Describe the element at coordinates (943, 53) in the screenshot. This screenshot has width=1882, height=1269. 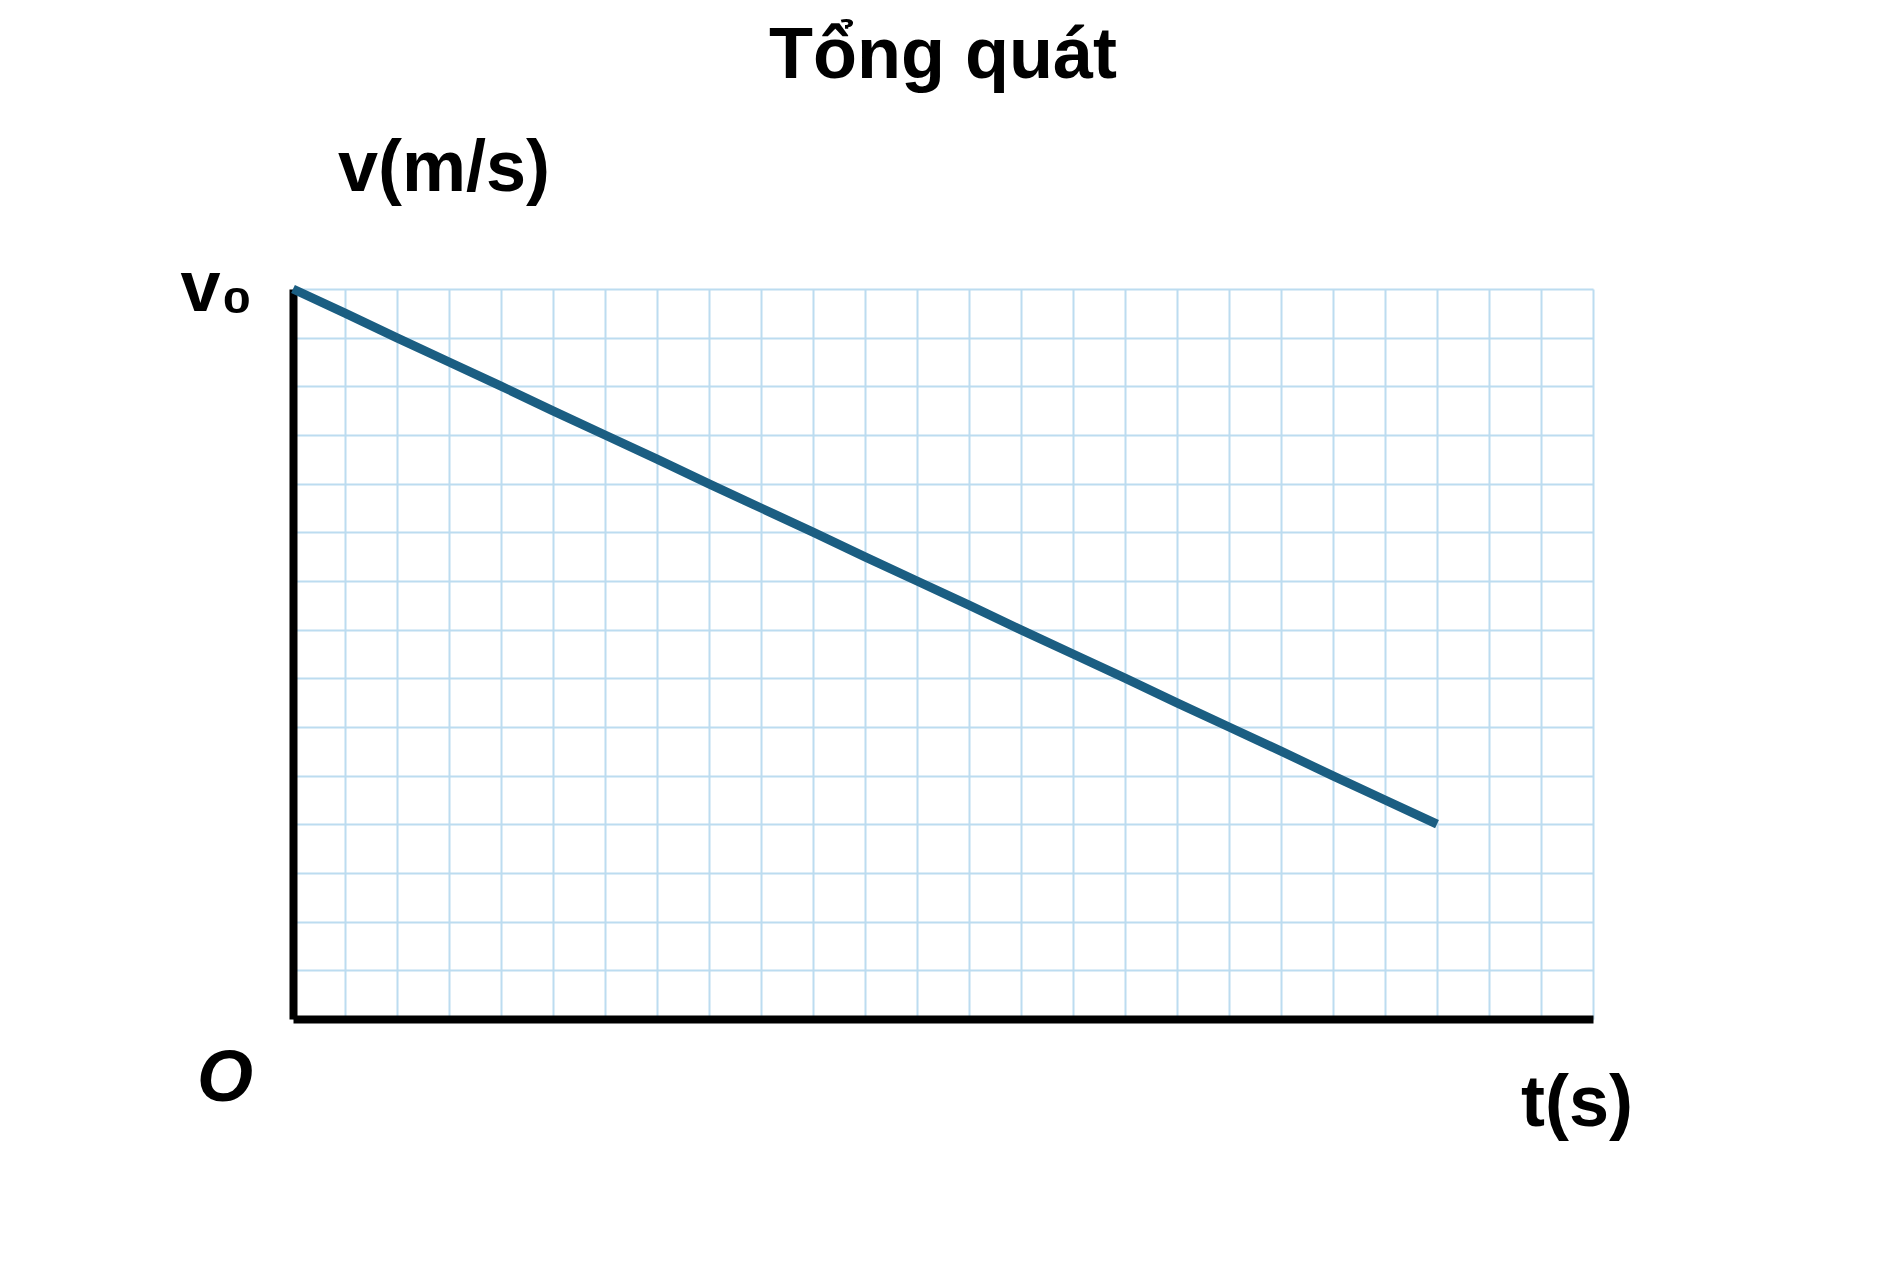
I see `chart-title: Tổng quát` at that location.